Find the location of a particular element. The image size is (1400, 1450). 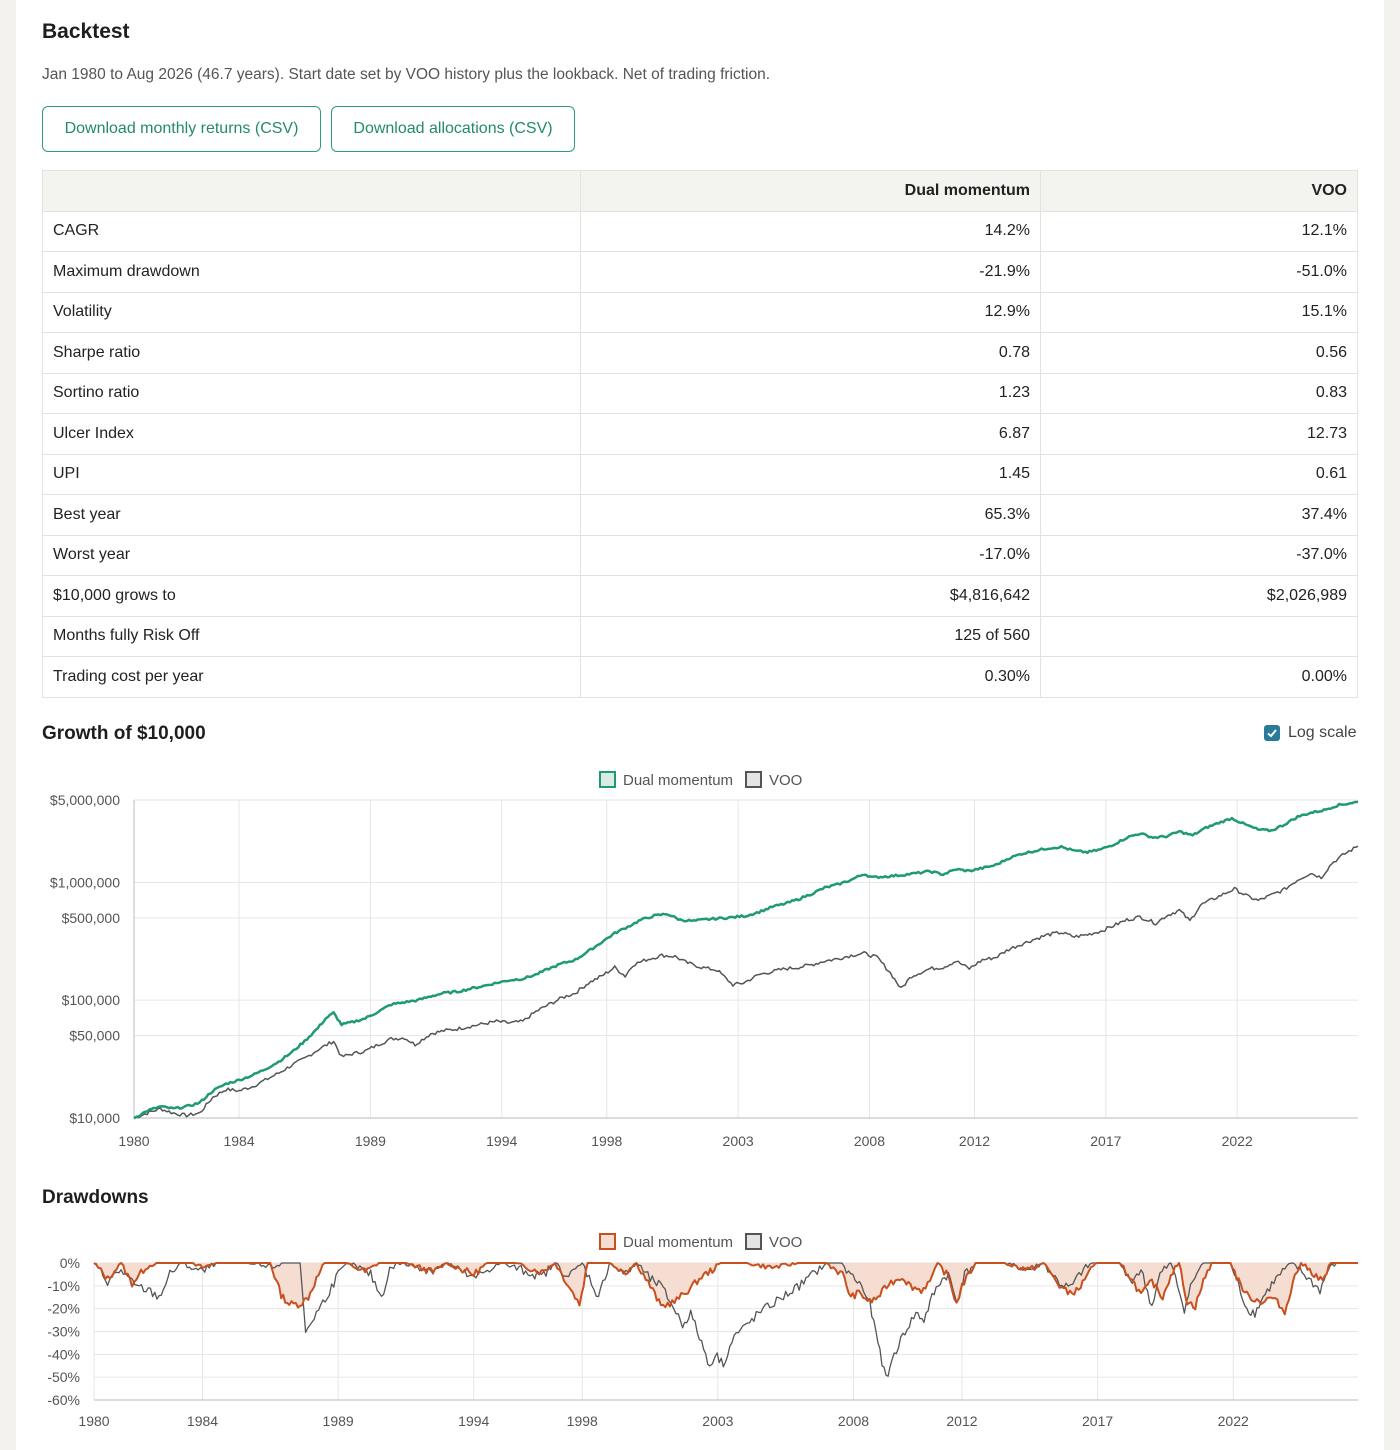

y-tick-label: $50,000 is located at coordinates (94, 1036).